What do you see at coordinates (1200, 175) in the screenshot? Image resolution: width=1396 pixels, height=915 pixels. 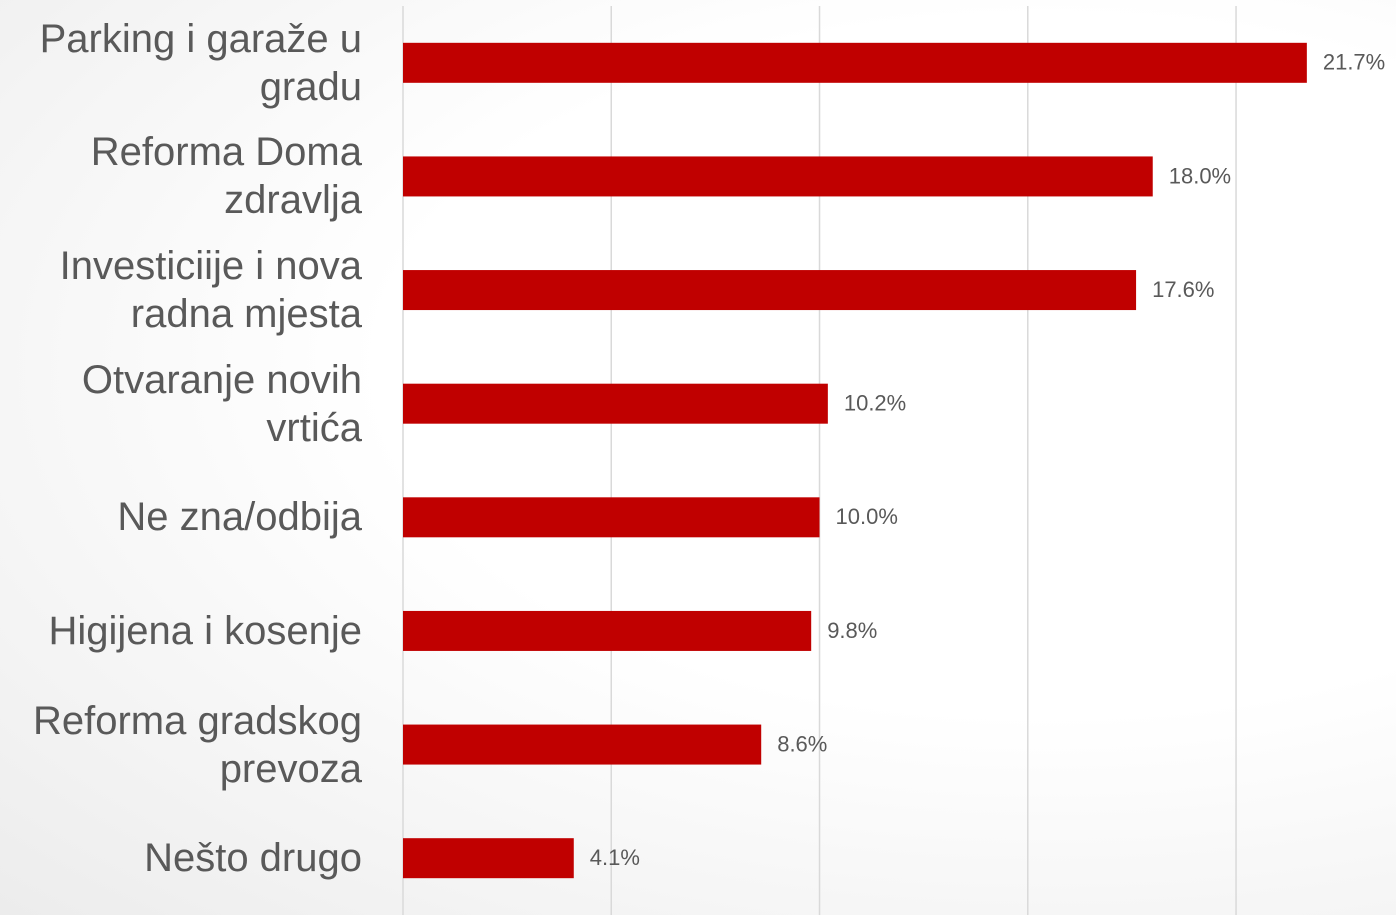 I see `value-label: 18.0%` at bounding box center [1200, 175].